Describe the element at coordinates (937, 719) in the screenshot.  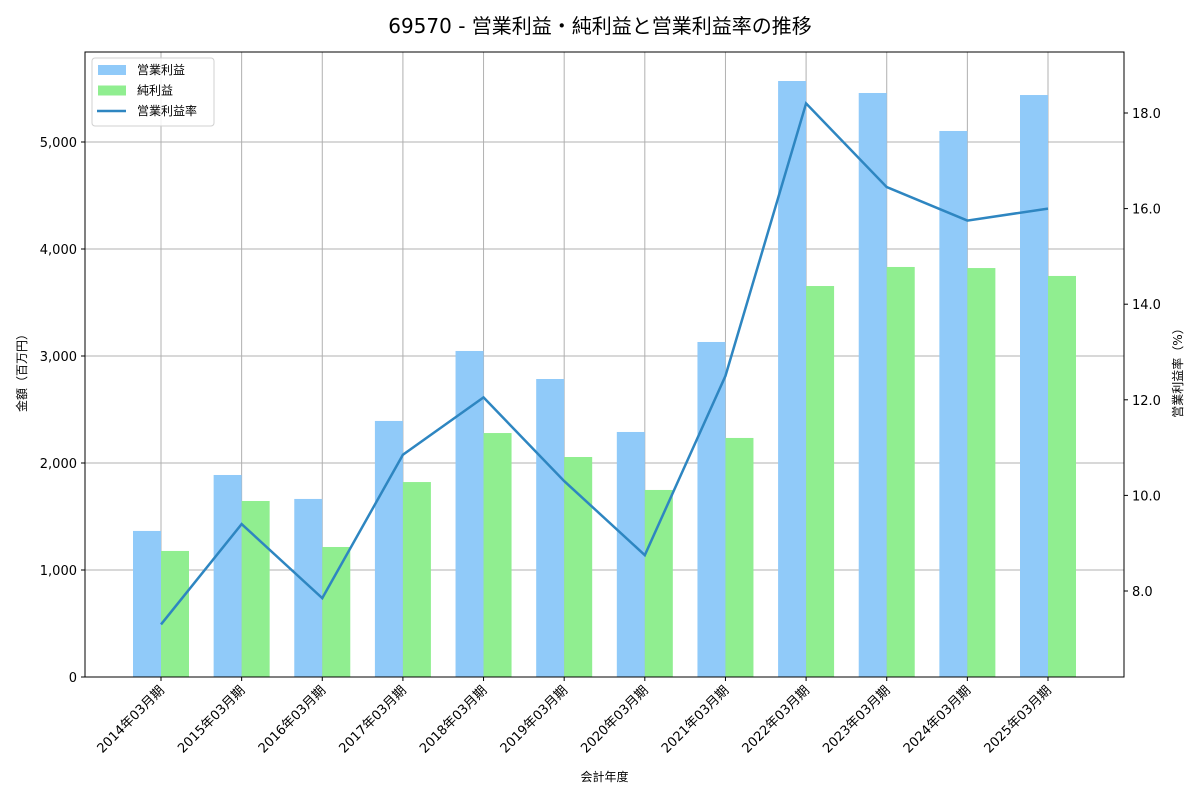
I see `x-tick-label: 2024年03月期` at that location.